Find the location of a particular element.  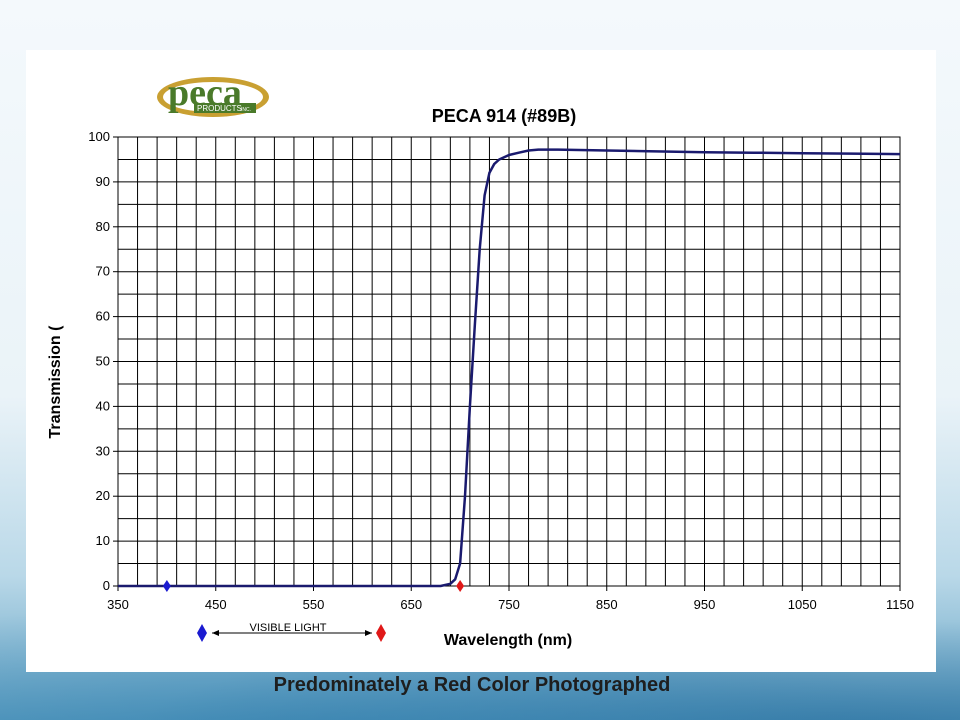

visible-light-label-bg is located at coordinates (288, 626).